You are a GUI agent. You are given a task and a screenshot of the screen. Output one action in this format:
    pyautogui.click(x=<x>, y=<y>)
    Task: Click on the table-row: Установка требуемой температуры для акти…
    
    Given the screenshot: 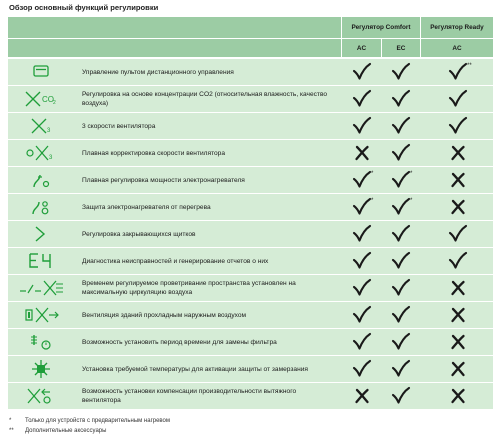 What is the action you would take?
    pyautogui.click(x=250, y=369)
    